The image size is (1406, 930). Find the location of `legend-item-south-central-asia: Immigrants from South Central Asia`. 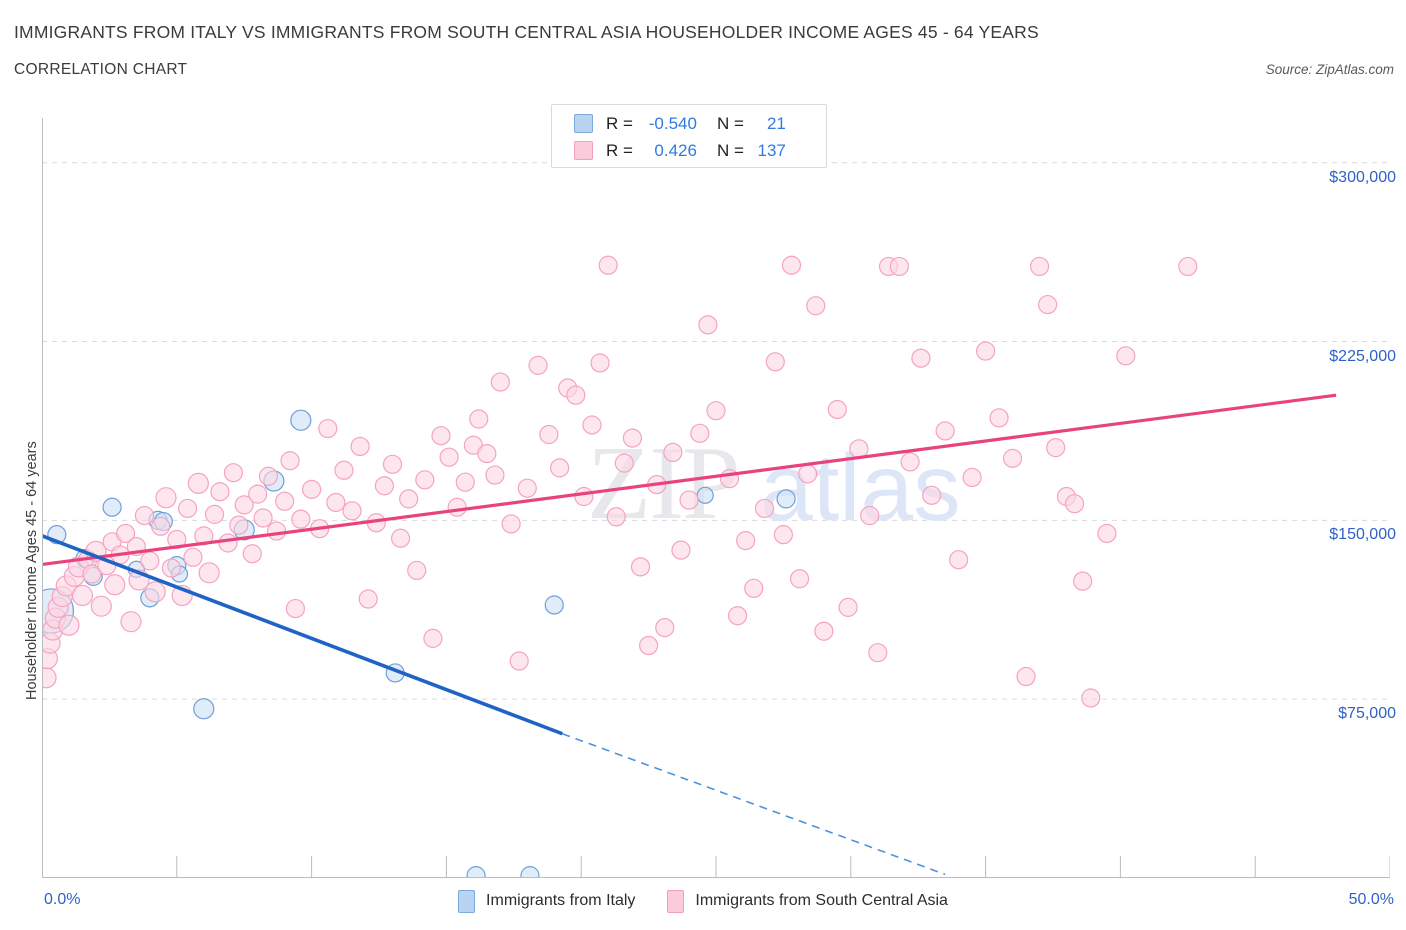

legend-item-south-central-asia: Immigrants from South Central Asia is located at coordinates (807, 901).